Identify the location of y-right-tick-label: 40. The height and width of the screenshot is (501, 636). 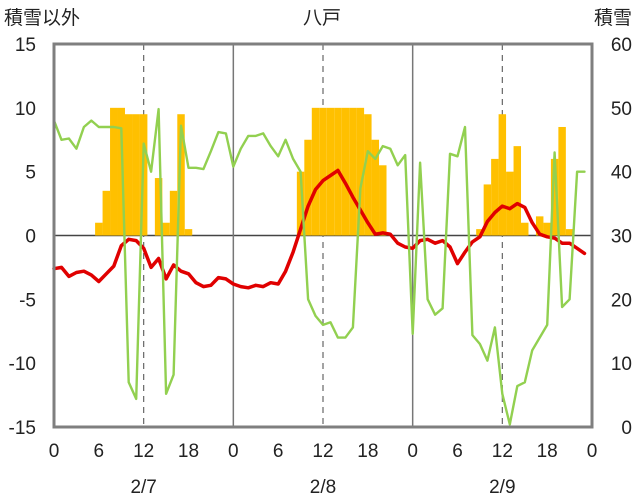
(621, 173).